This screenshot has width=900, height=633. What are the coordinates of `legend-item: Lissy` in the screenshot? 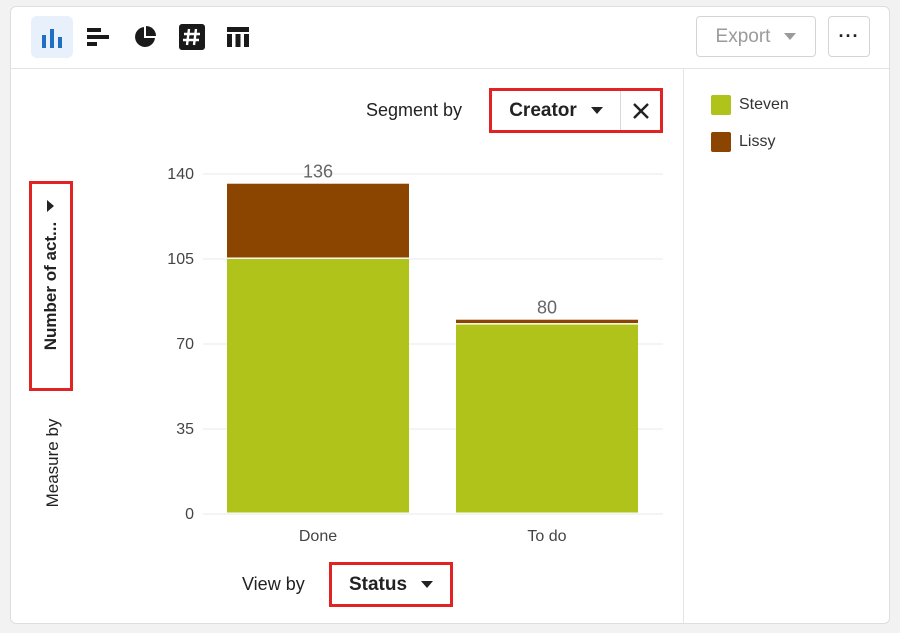 It's located at (750, 142).